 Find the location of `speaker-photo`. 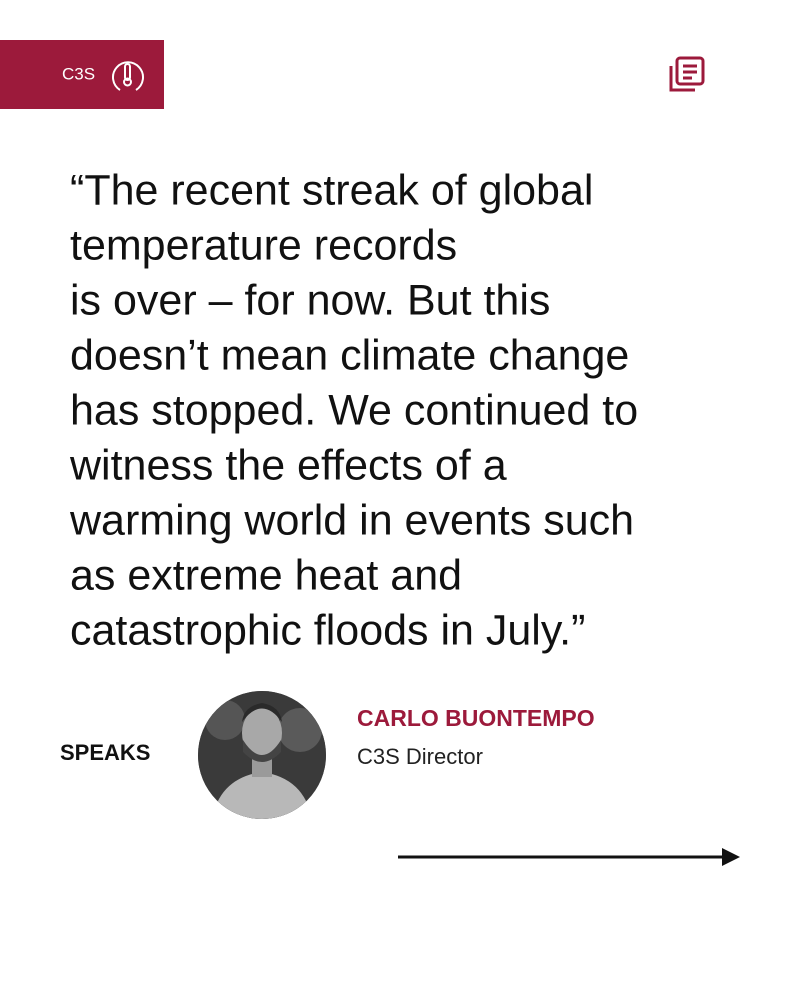

speaker-photo is located at coordinates (262, 755).